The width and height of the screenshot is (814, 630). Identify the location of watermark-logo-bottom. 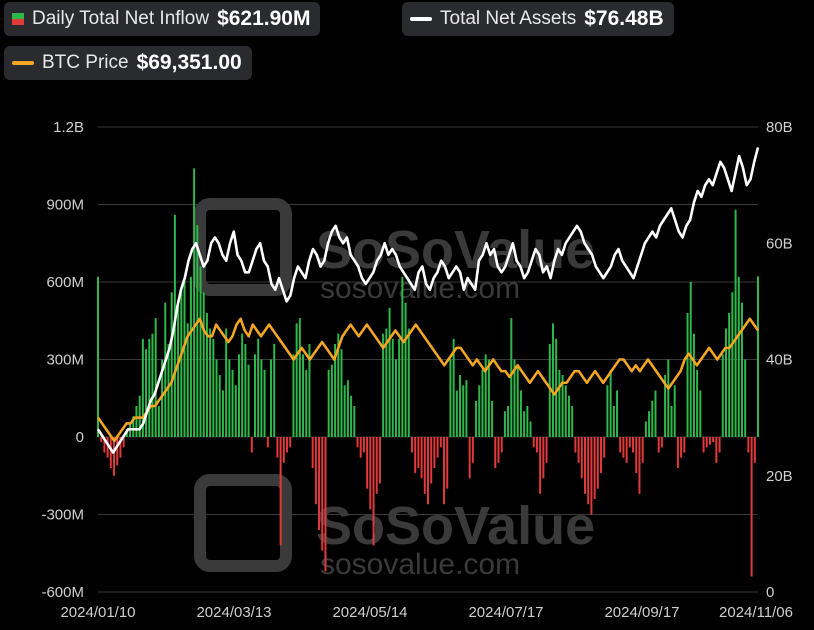
(243, 523).